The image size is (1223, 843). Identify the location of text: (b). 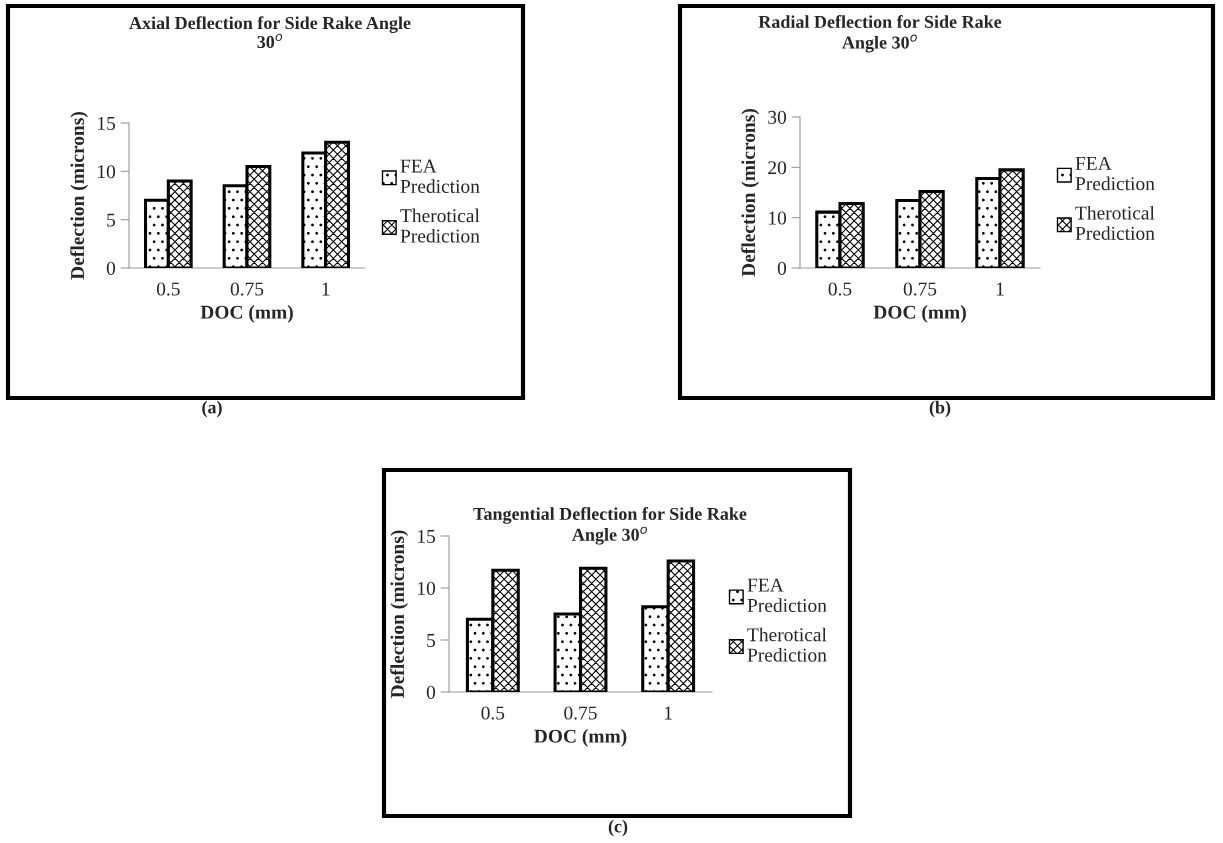
(940, 409).